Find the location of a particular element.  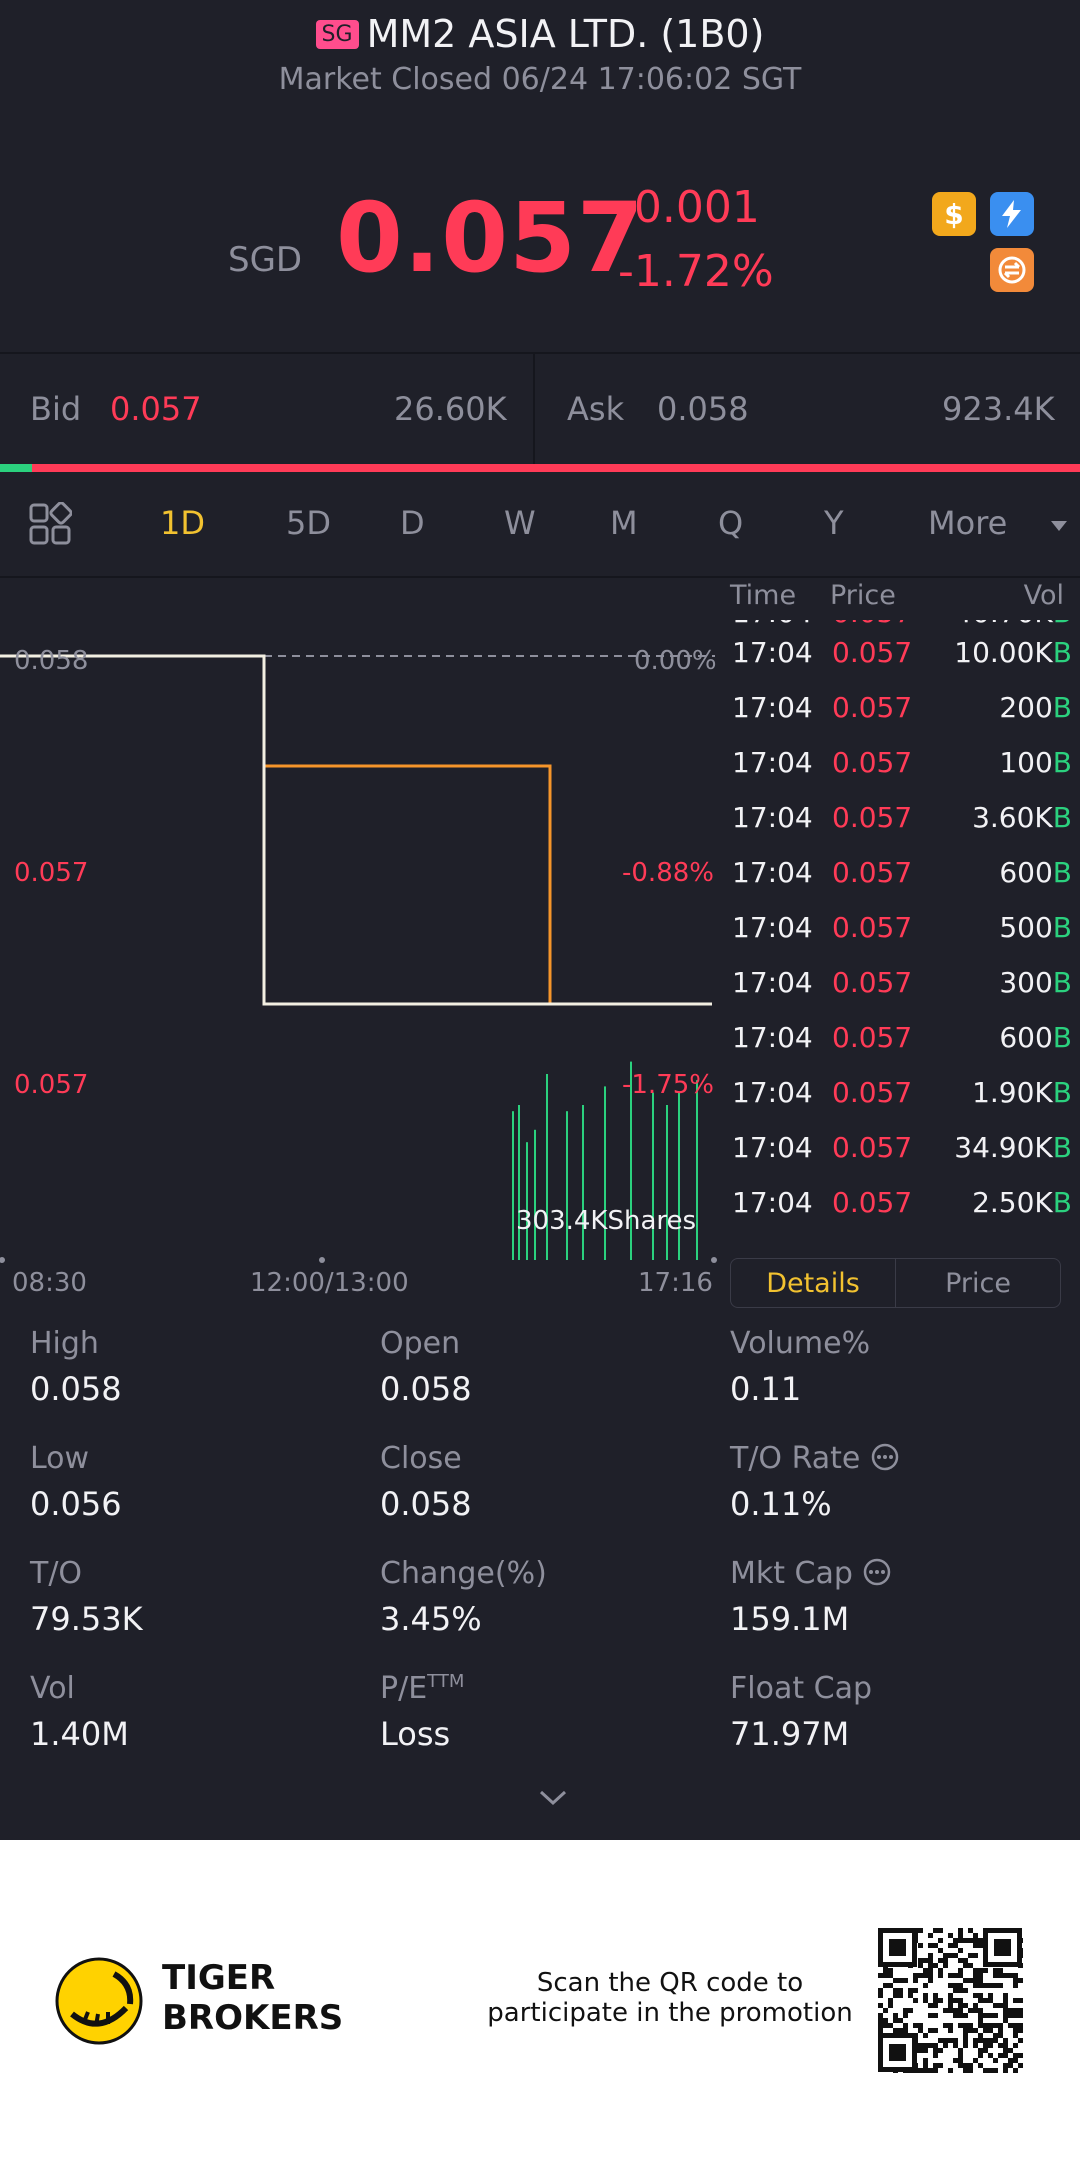

tabs-divider is located at coordinates (540, 577).